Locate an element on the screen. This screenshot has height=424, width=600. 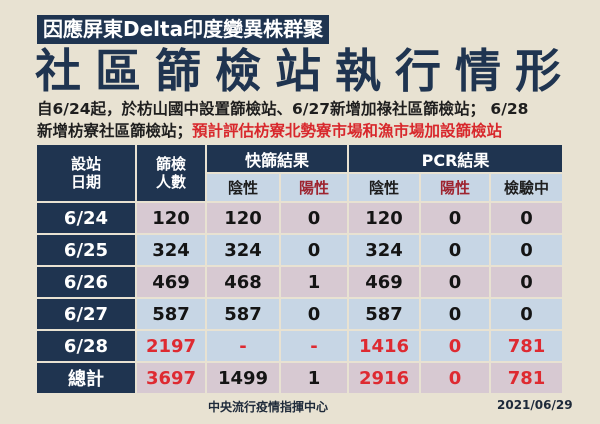
table-row-total: 總計 3697 1499 1 2916 0 781 is located at coordinates (299, 378).